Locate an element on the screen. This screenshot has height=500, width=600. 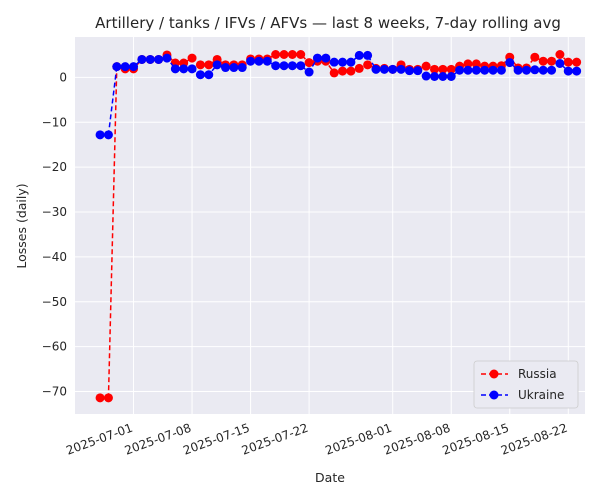
y-tick-label: −60 is located at coordinates (54, 347).